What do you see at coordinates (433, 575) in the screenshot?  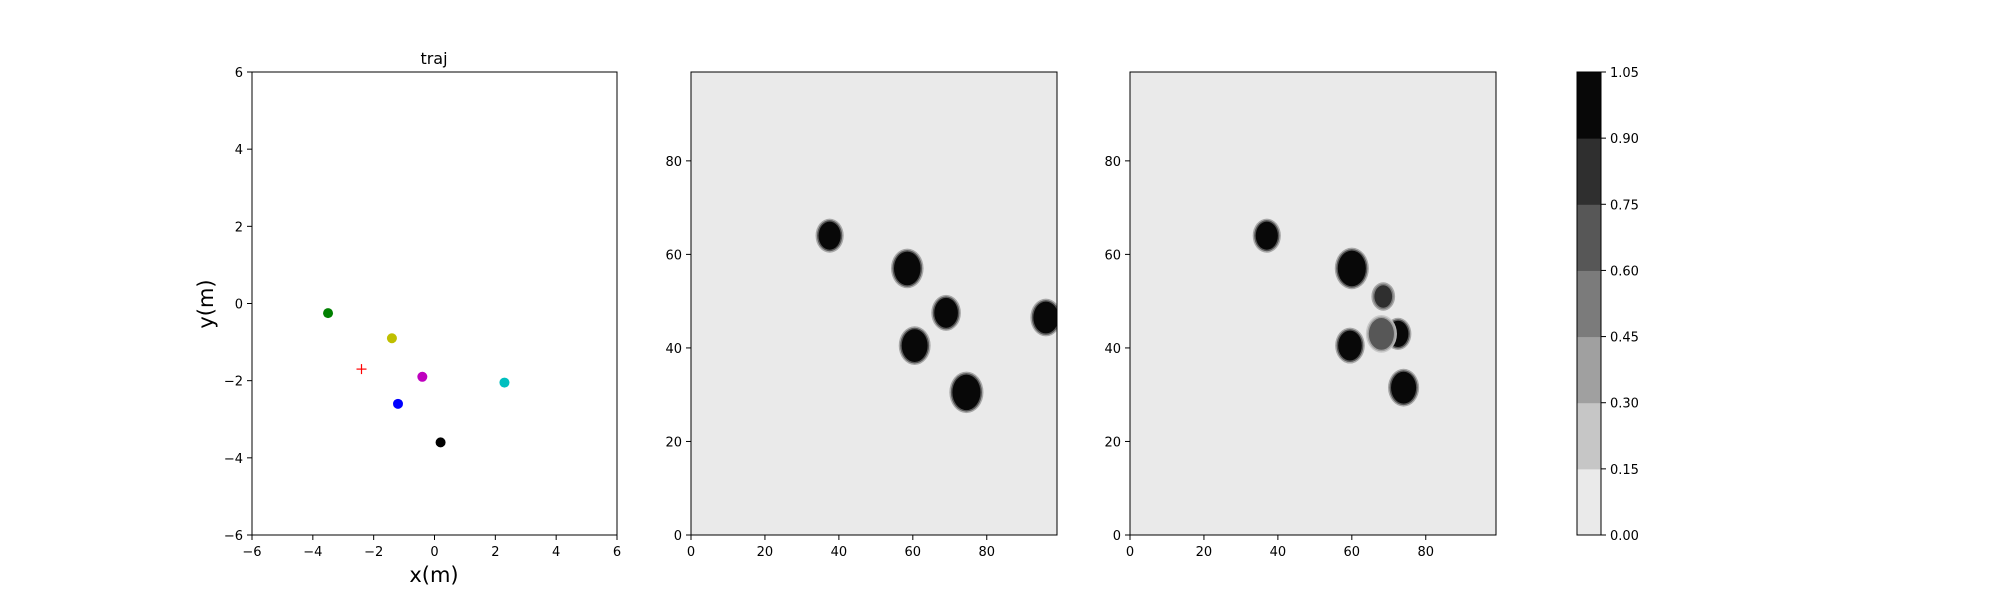 I see `traj-xlabel: x(m)` at bounding box center [433, 575].